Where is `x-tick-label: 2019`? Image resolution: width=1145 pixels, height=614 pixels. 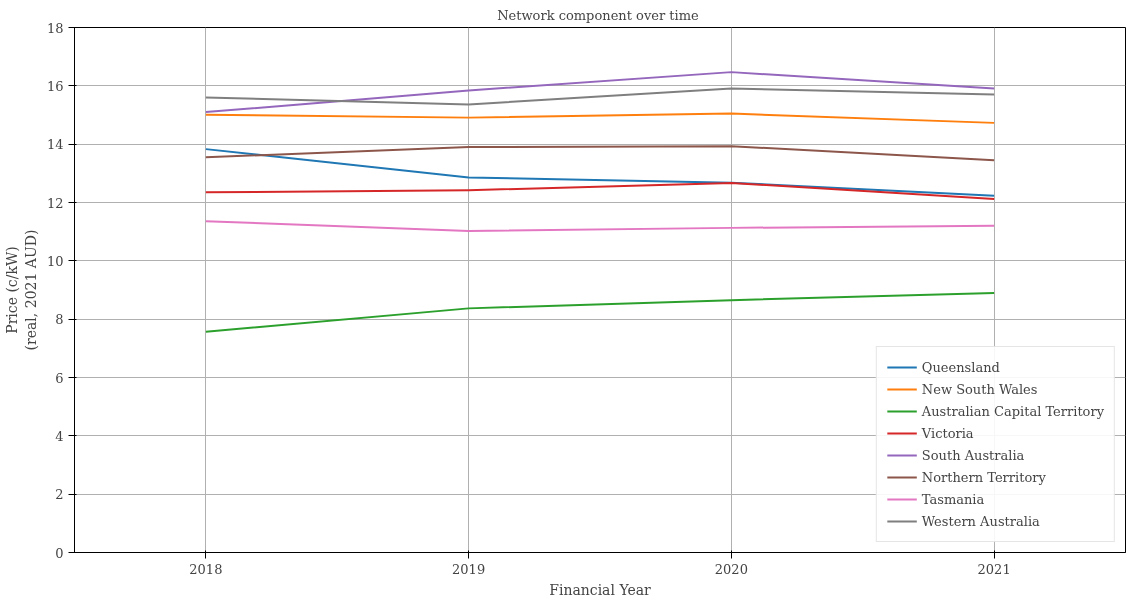
x-tick-label: 2019 is located at coordinates (469, 569).